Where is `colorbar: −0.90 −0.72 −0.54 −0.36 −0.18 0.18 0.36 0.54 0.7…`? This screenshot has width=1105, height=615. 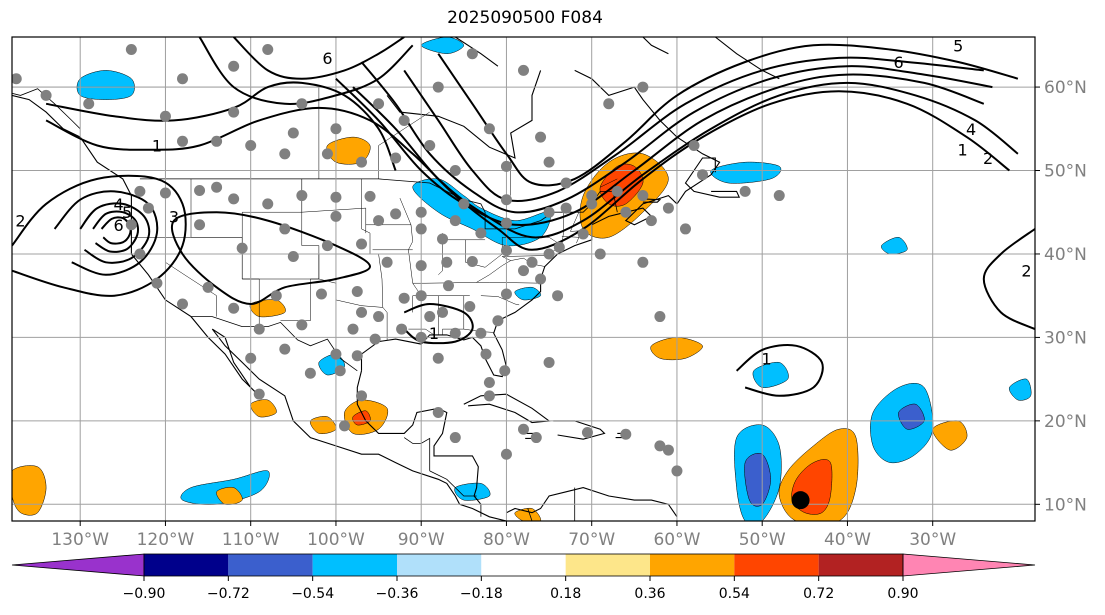
colorbar: −0.90 −0.72 −0.54 −0.36 −0.18 0.18 0.36 0.54 0.7… is located at coordinates (523, 577).